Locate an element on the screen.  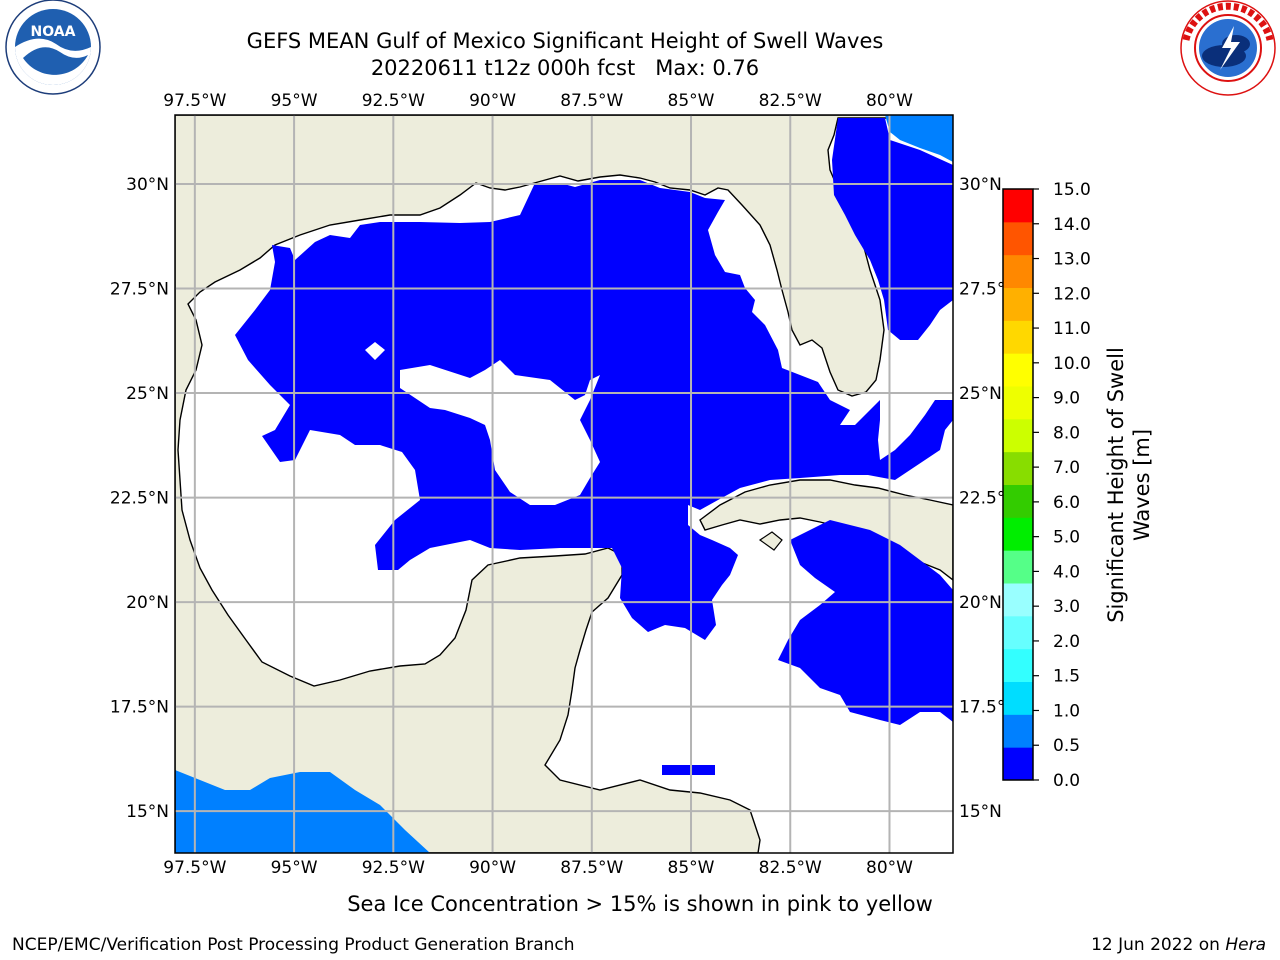
lon-label-bottom: 85°W is located at coordinates (691, 868).